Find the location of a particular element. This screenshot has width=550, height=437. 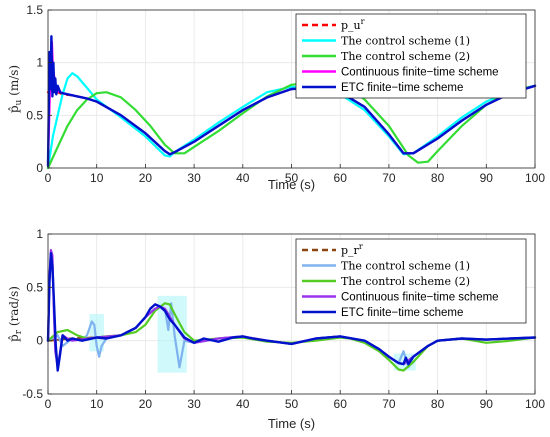

x-ticks-bottom: 0 10 20 30 40 50 60 70 80 90 100 is located at coordinates (295, 400).